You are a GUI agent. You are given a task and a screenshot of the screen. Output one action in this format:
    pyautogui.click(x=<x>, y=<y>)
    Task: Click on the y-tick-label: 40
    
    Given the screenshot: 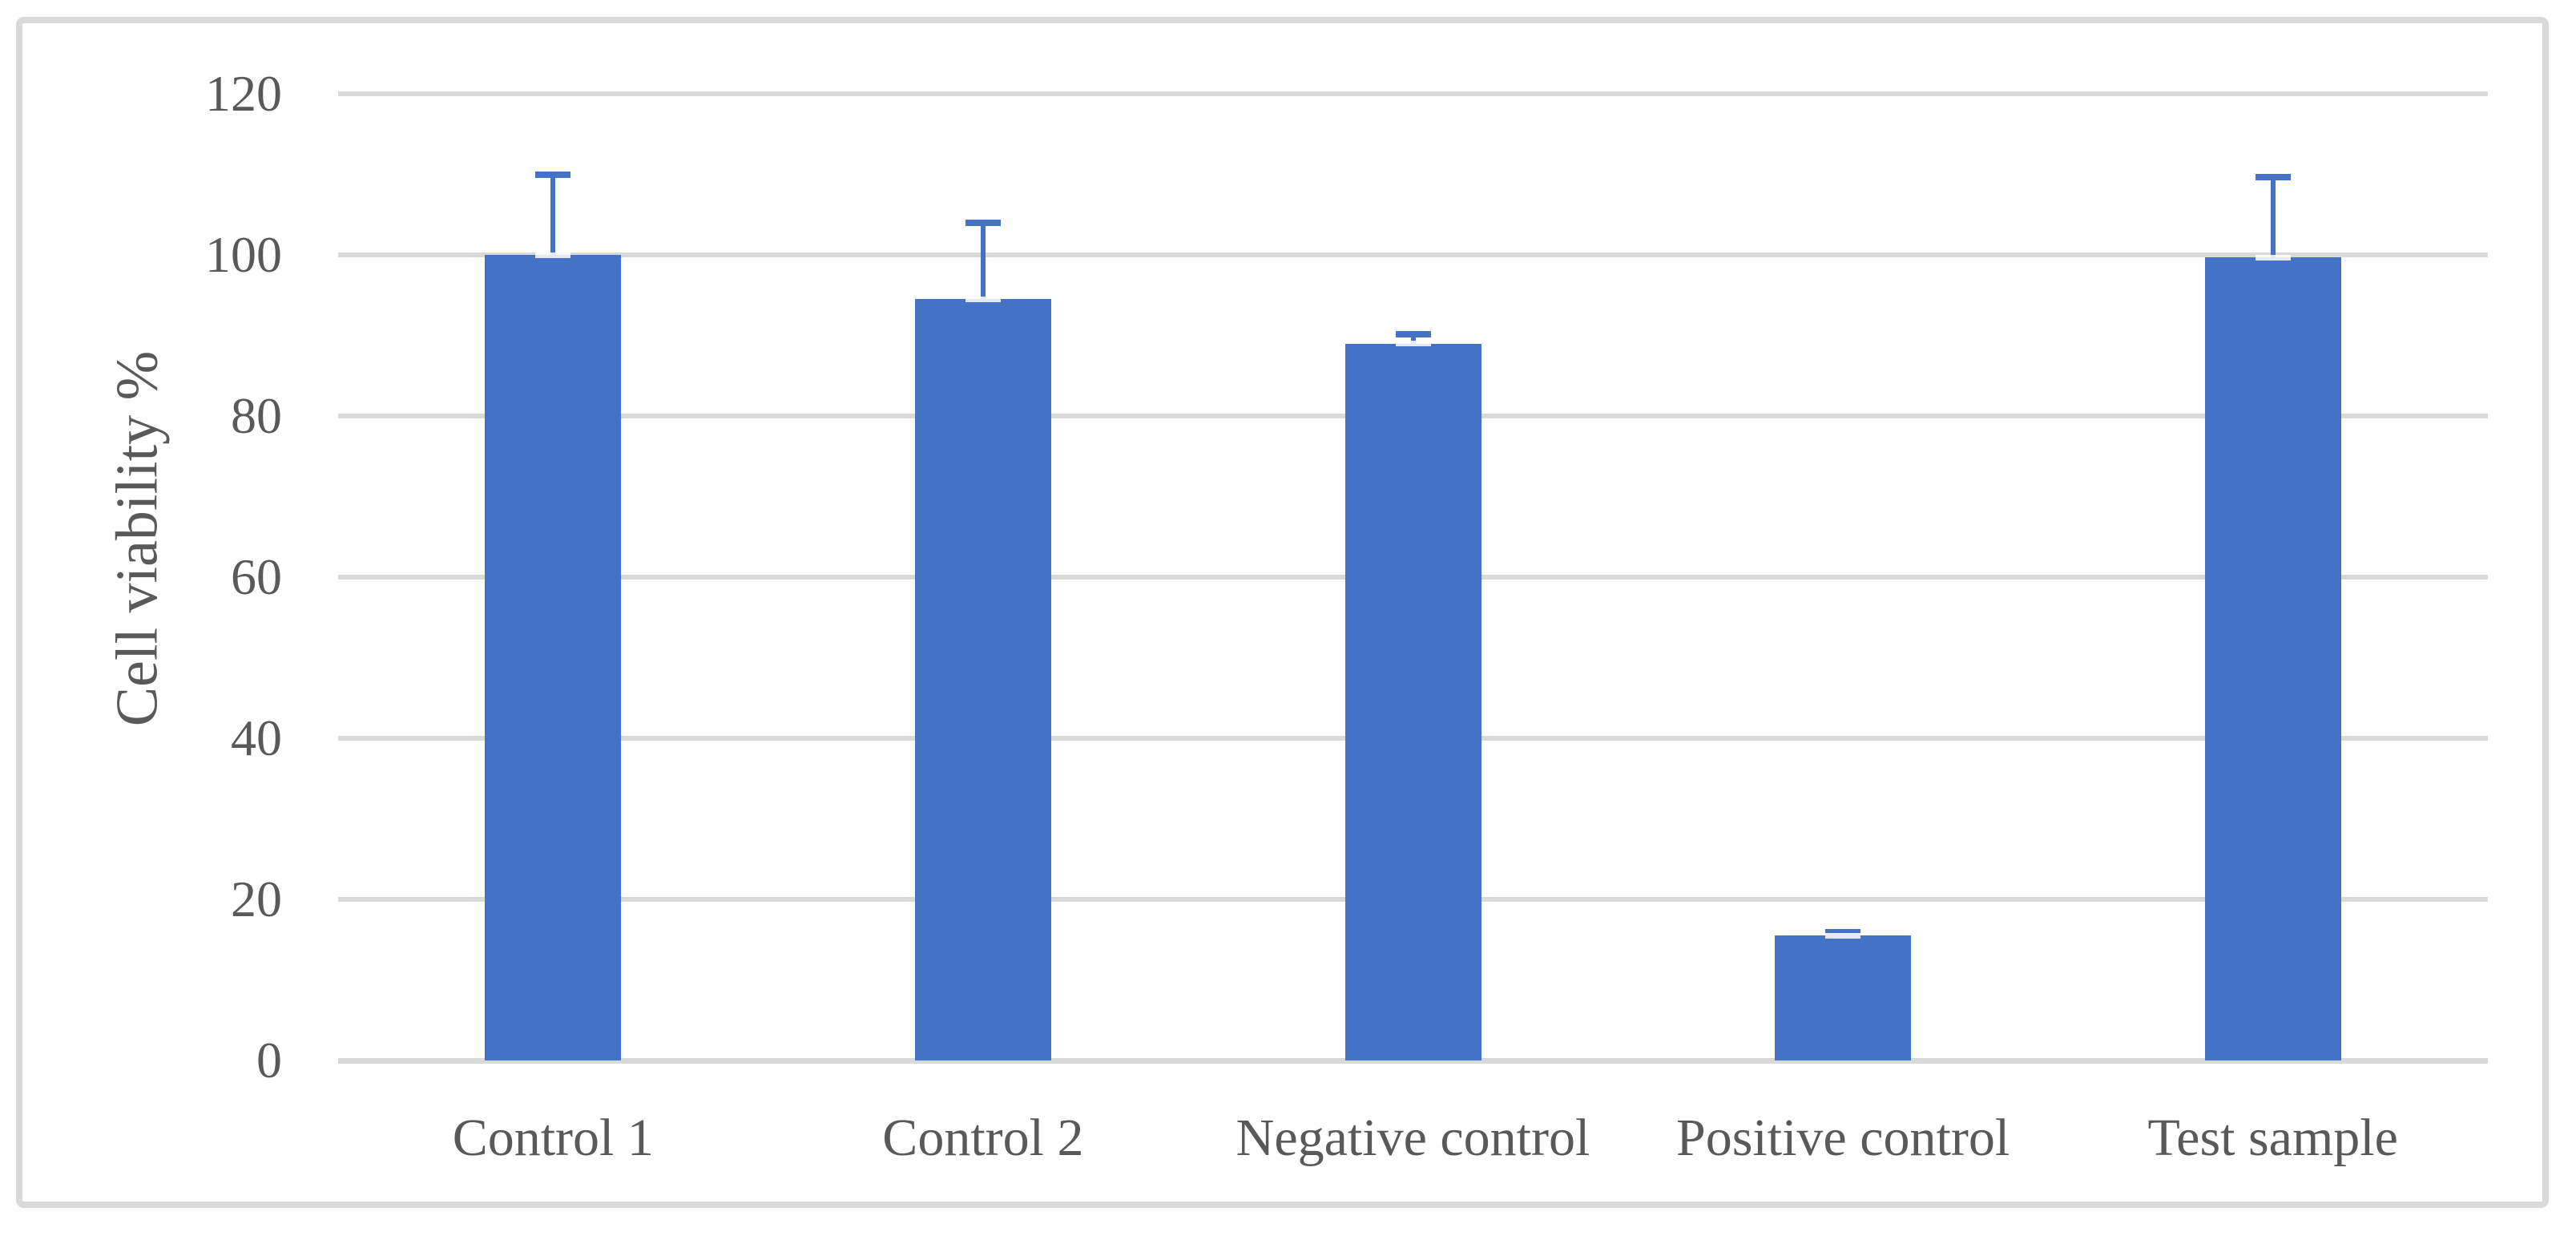 What is the action you would take?
    pyautogui.click(x=256, y=737)
    